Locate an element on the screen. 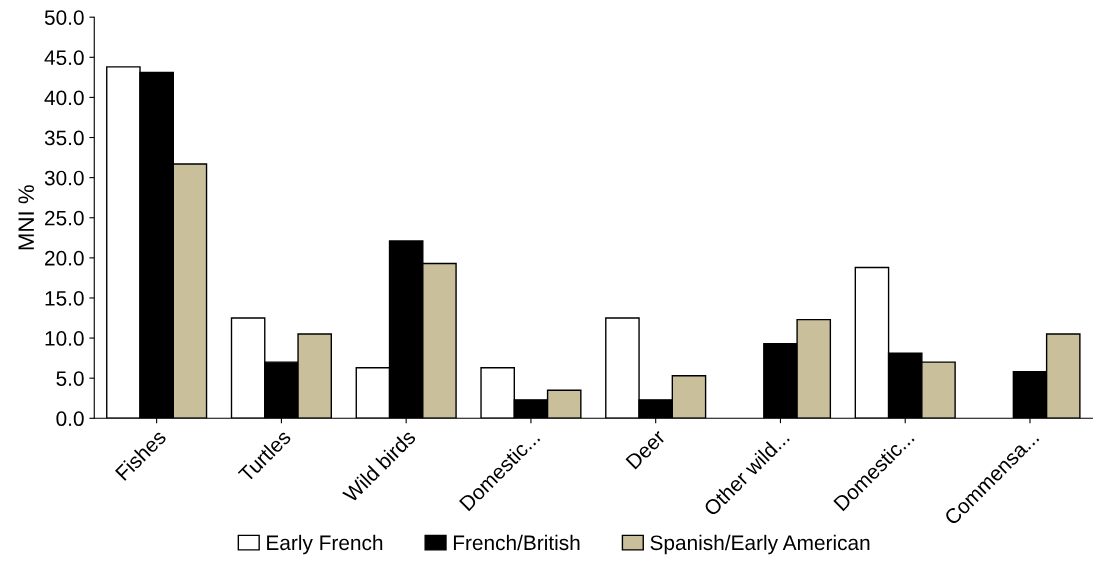 The image size is (1109, 573). legend-label: Early French is located at coordinates (325, 544).